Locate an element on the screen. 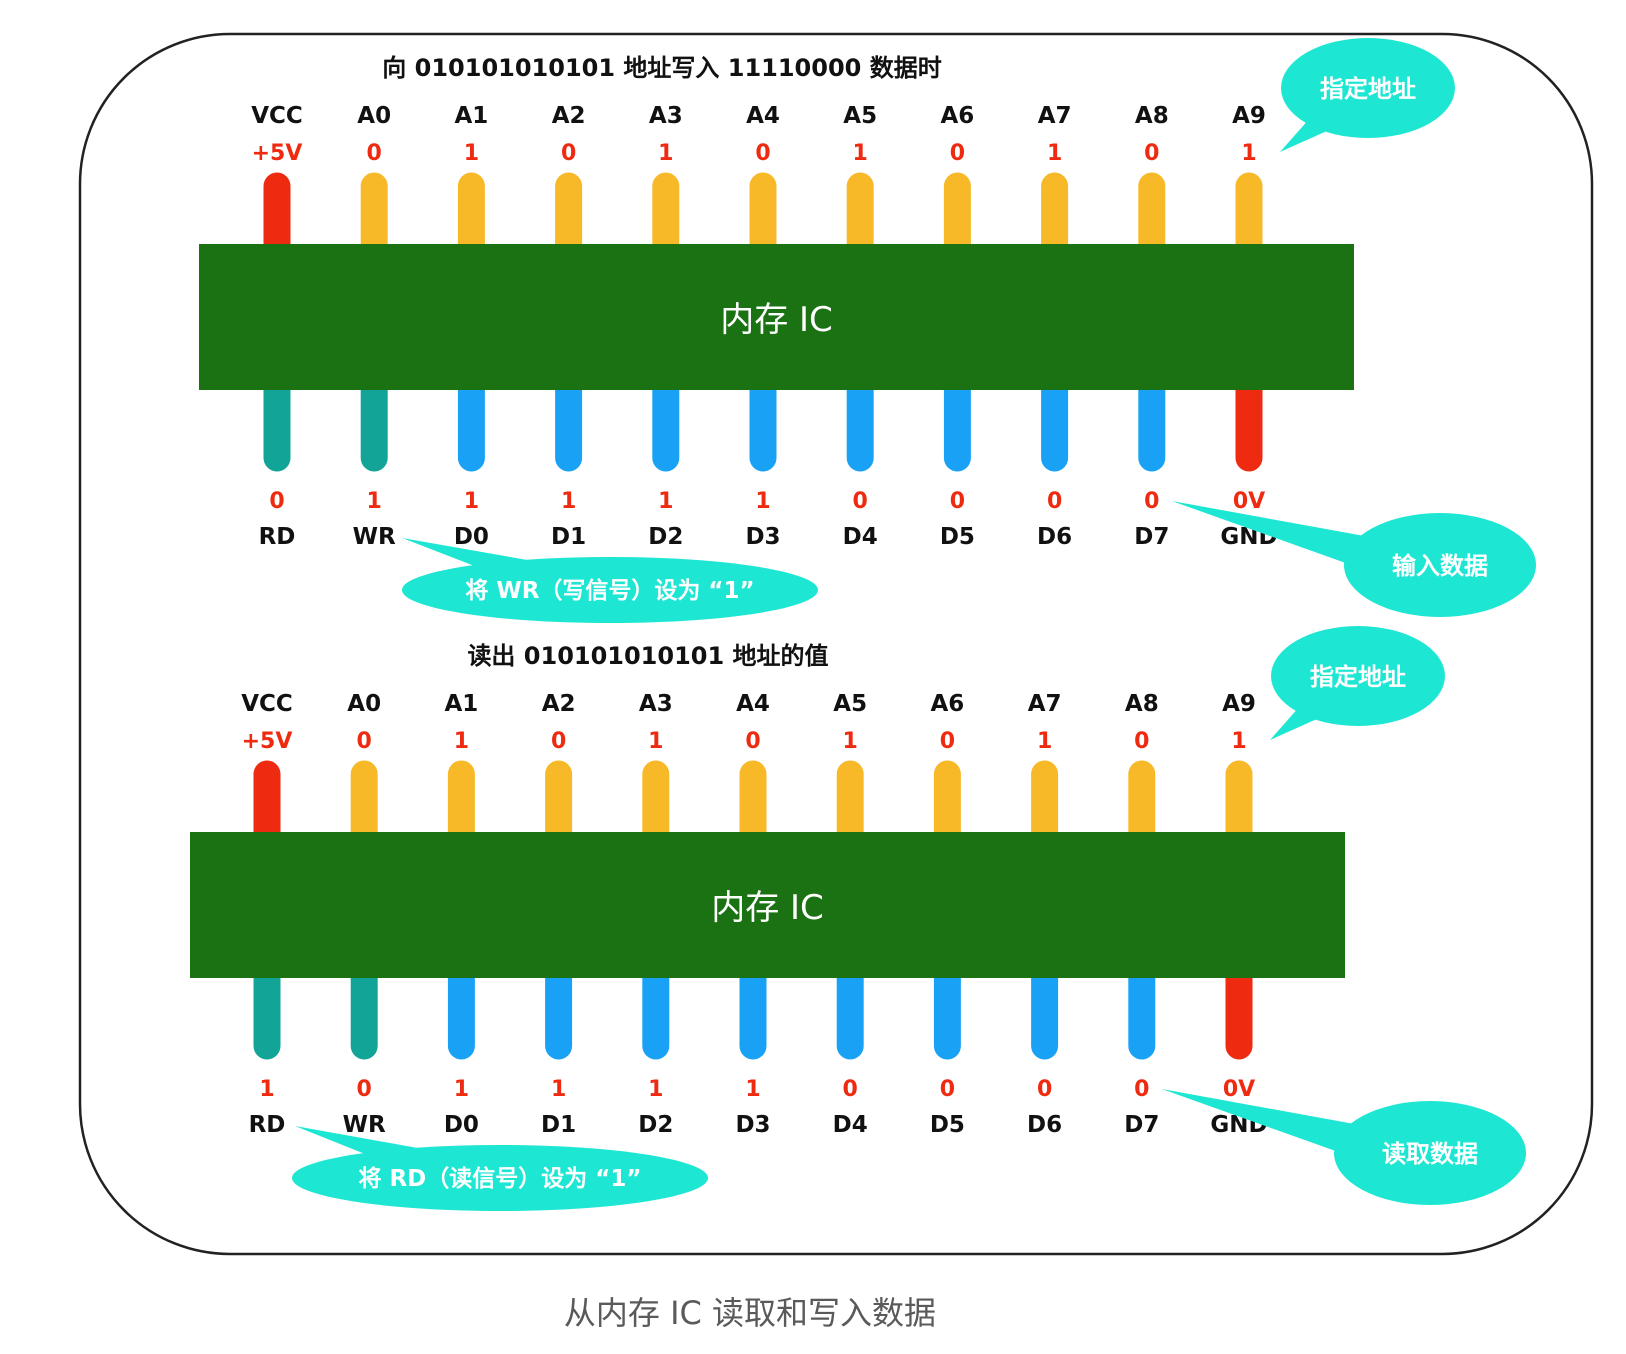  data-callout-text: 读取数据 is located at coordinates (1430, 1154).